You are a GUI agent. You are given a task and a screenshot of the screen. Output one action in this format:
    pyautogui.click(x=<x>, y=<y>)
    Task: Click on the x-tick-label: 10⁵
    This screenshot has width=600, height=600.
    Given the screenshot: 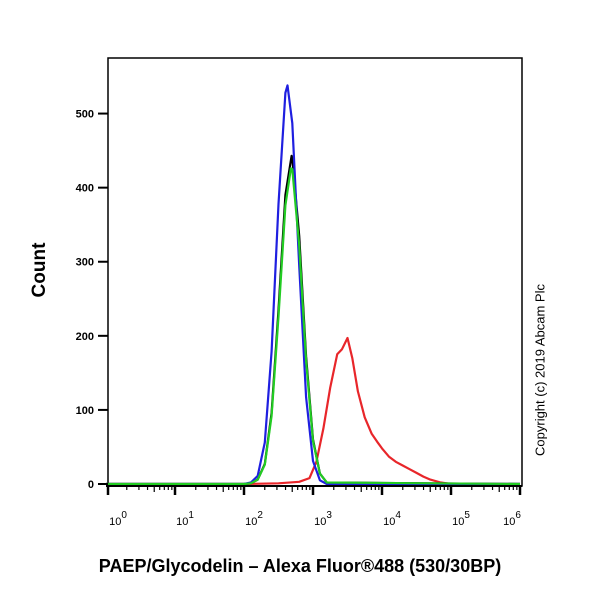 What is the action you would take?
    pyautogui.click(x=461, y=519)
    